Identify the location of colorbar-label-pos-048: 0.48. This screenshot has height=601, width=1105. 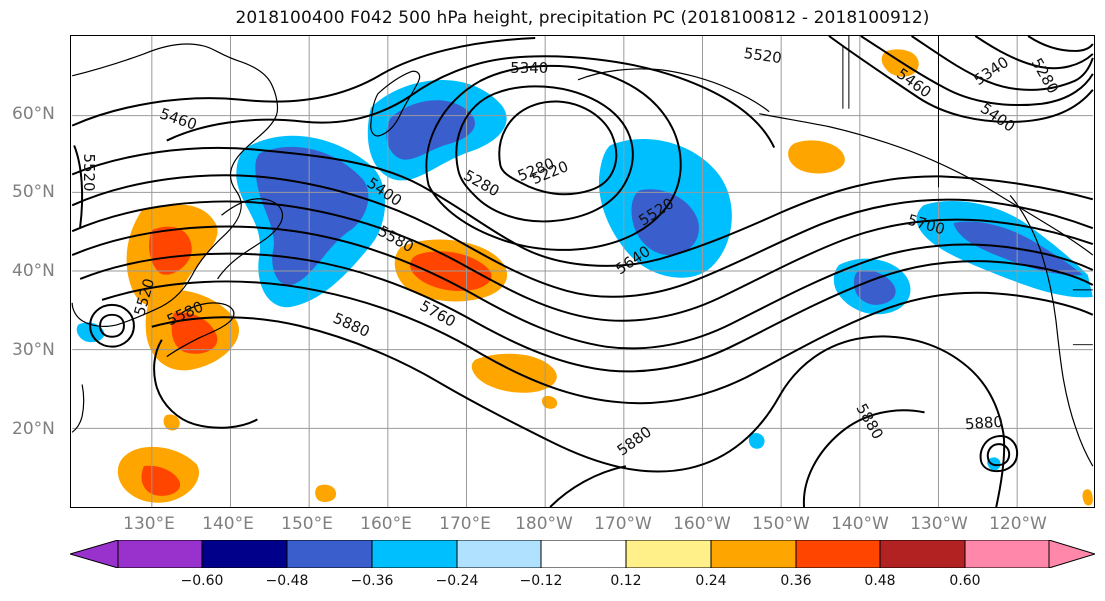
(880, 581).